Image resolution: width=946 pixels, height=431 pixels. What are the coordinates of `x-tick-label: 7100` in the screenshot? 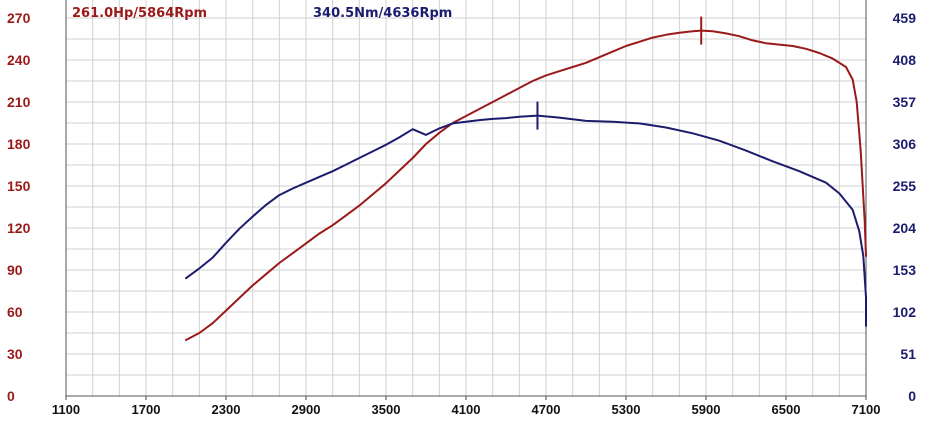 It's located at (866, 409).